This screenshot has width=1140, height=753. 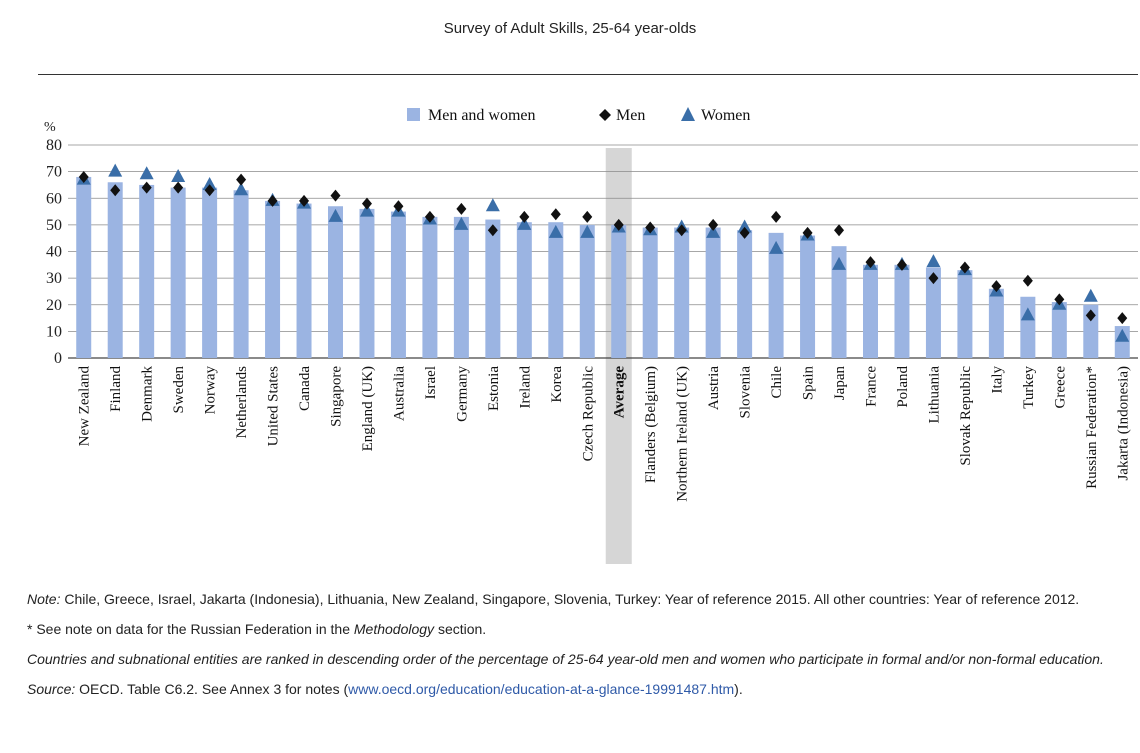 What do you see at coordinates (934, 395) in the screenshot?
I see `category-label: Lithuania` at bounding box center [934, 395].